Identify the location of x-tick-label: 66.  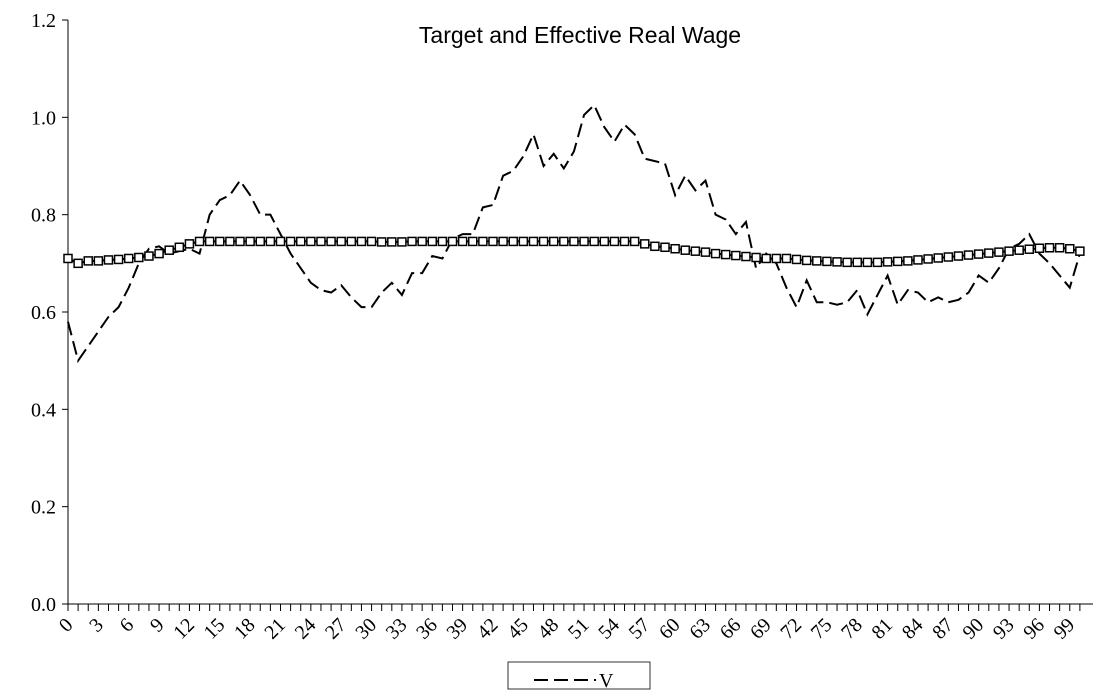
(731, 629).